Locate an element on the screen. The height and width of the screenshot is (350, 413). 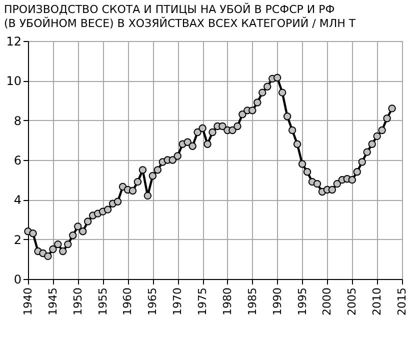
x-tick-label: 1980 is located at coordinates (227, 302).